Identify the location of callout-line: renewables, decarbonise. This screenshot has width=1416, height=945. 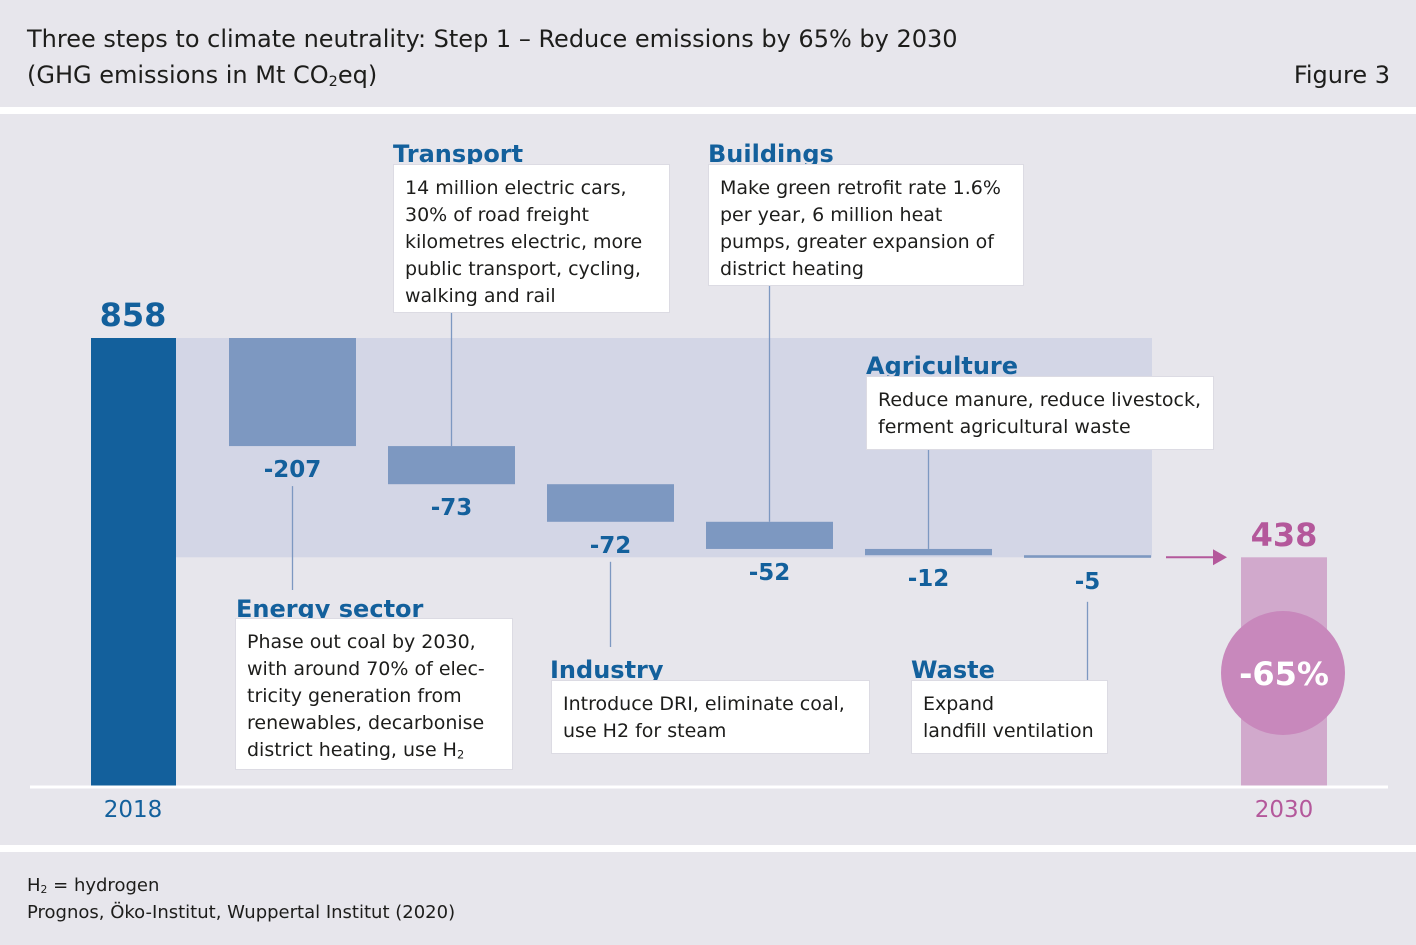
(366, 723).